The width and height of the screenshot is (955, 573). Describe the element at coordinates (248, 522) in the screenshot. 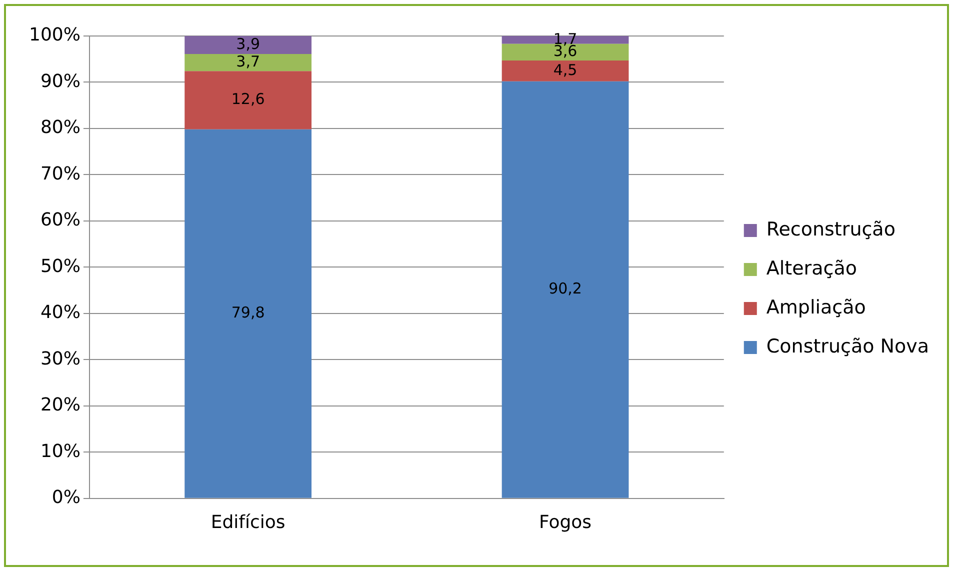

I see `x-tick-label: Edifícios` at that location.